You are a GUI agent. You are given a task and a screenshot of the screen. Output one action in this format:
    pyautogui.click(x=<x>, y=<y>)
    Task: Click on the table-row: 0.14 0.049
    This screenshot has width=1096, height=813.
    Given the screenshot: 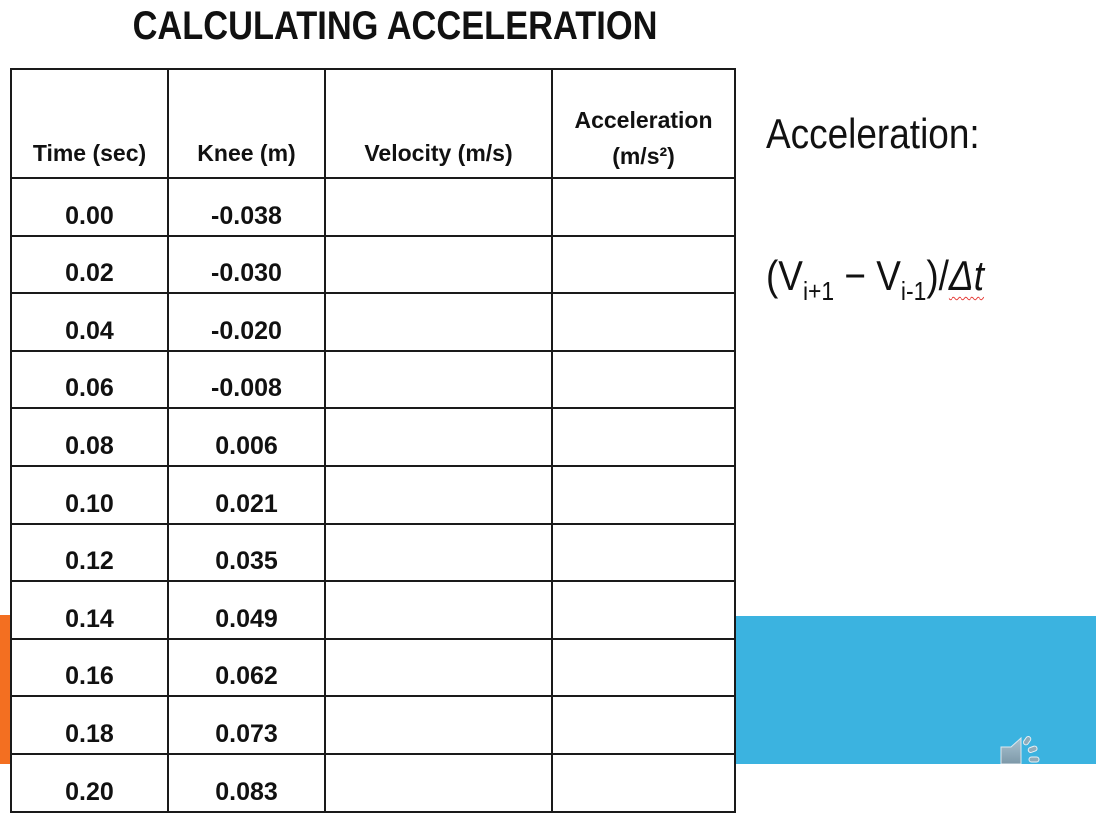 What is the action you would take?
    pyautogui.click(x=373, y=610)
    